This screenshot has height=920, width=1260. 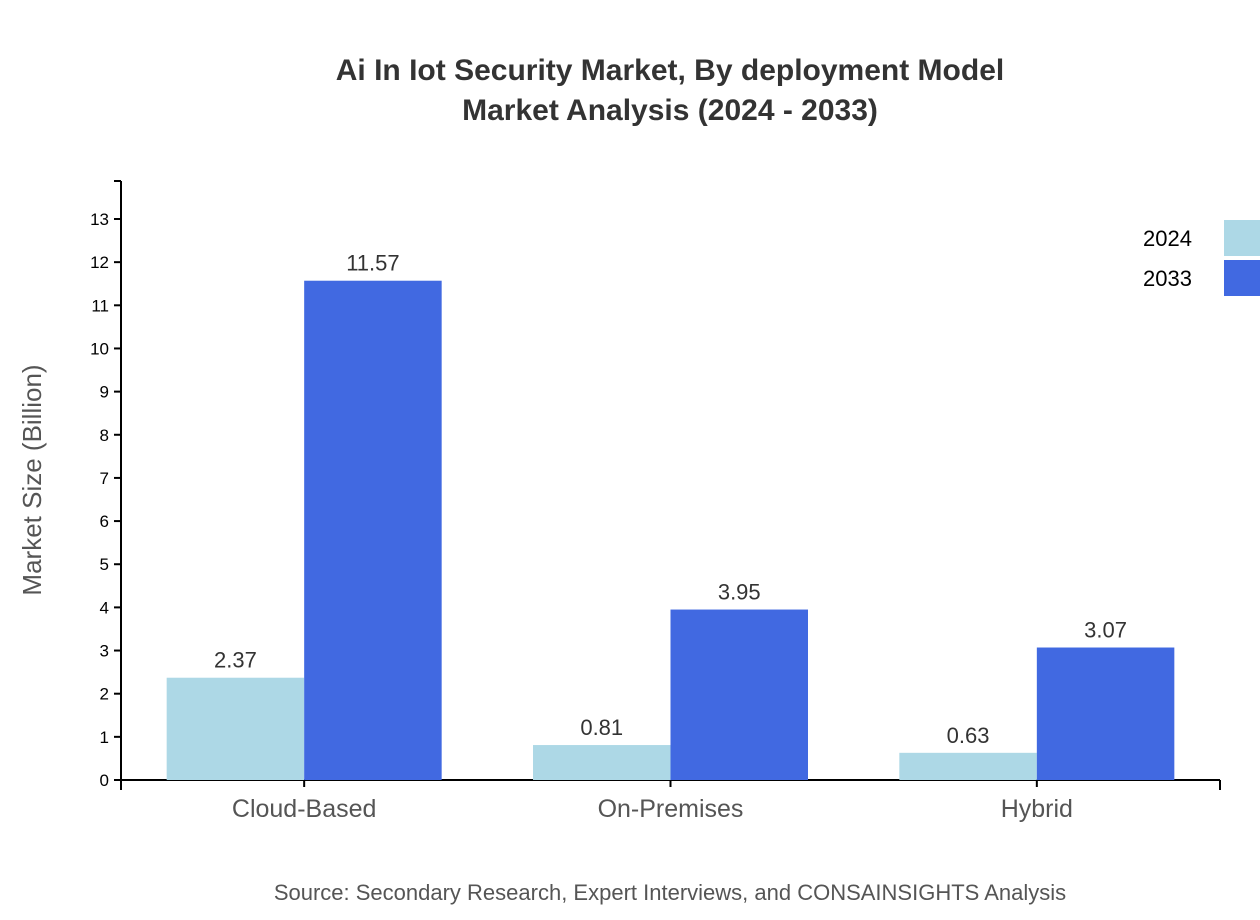 I want to click on legend-label: 2024, so click(x=1167, y=238).